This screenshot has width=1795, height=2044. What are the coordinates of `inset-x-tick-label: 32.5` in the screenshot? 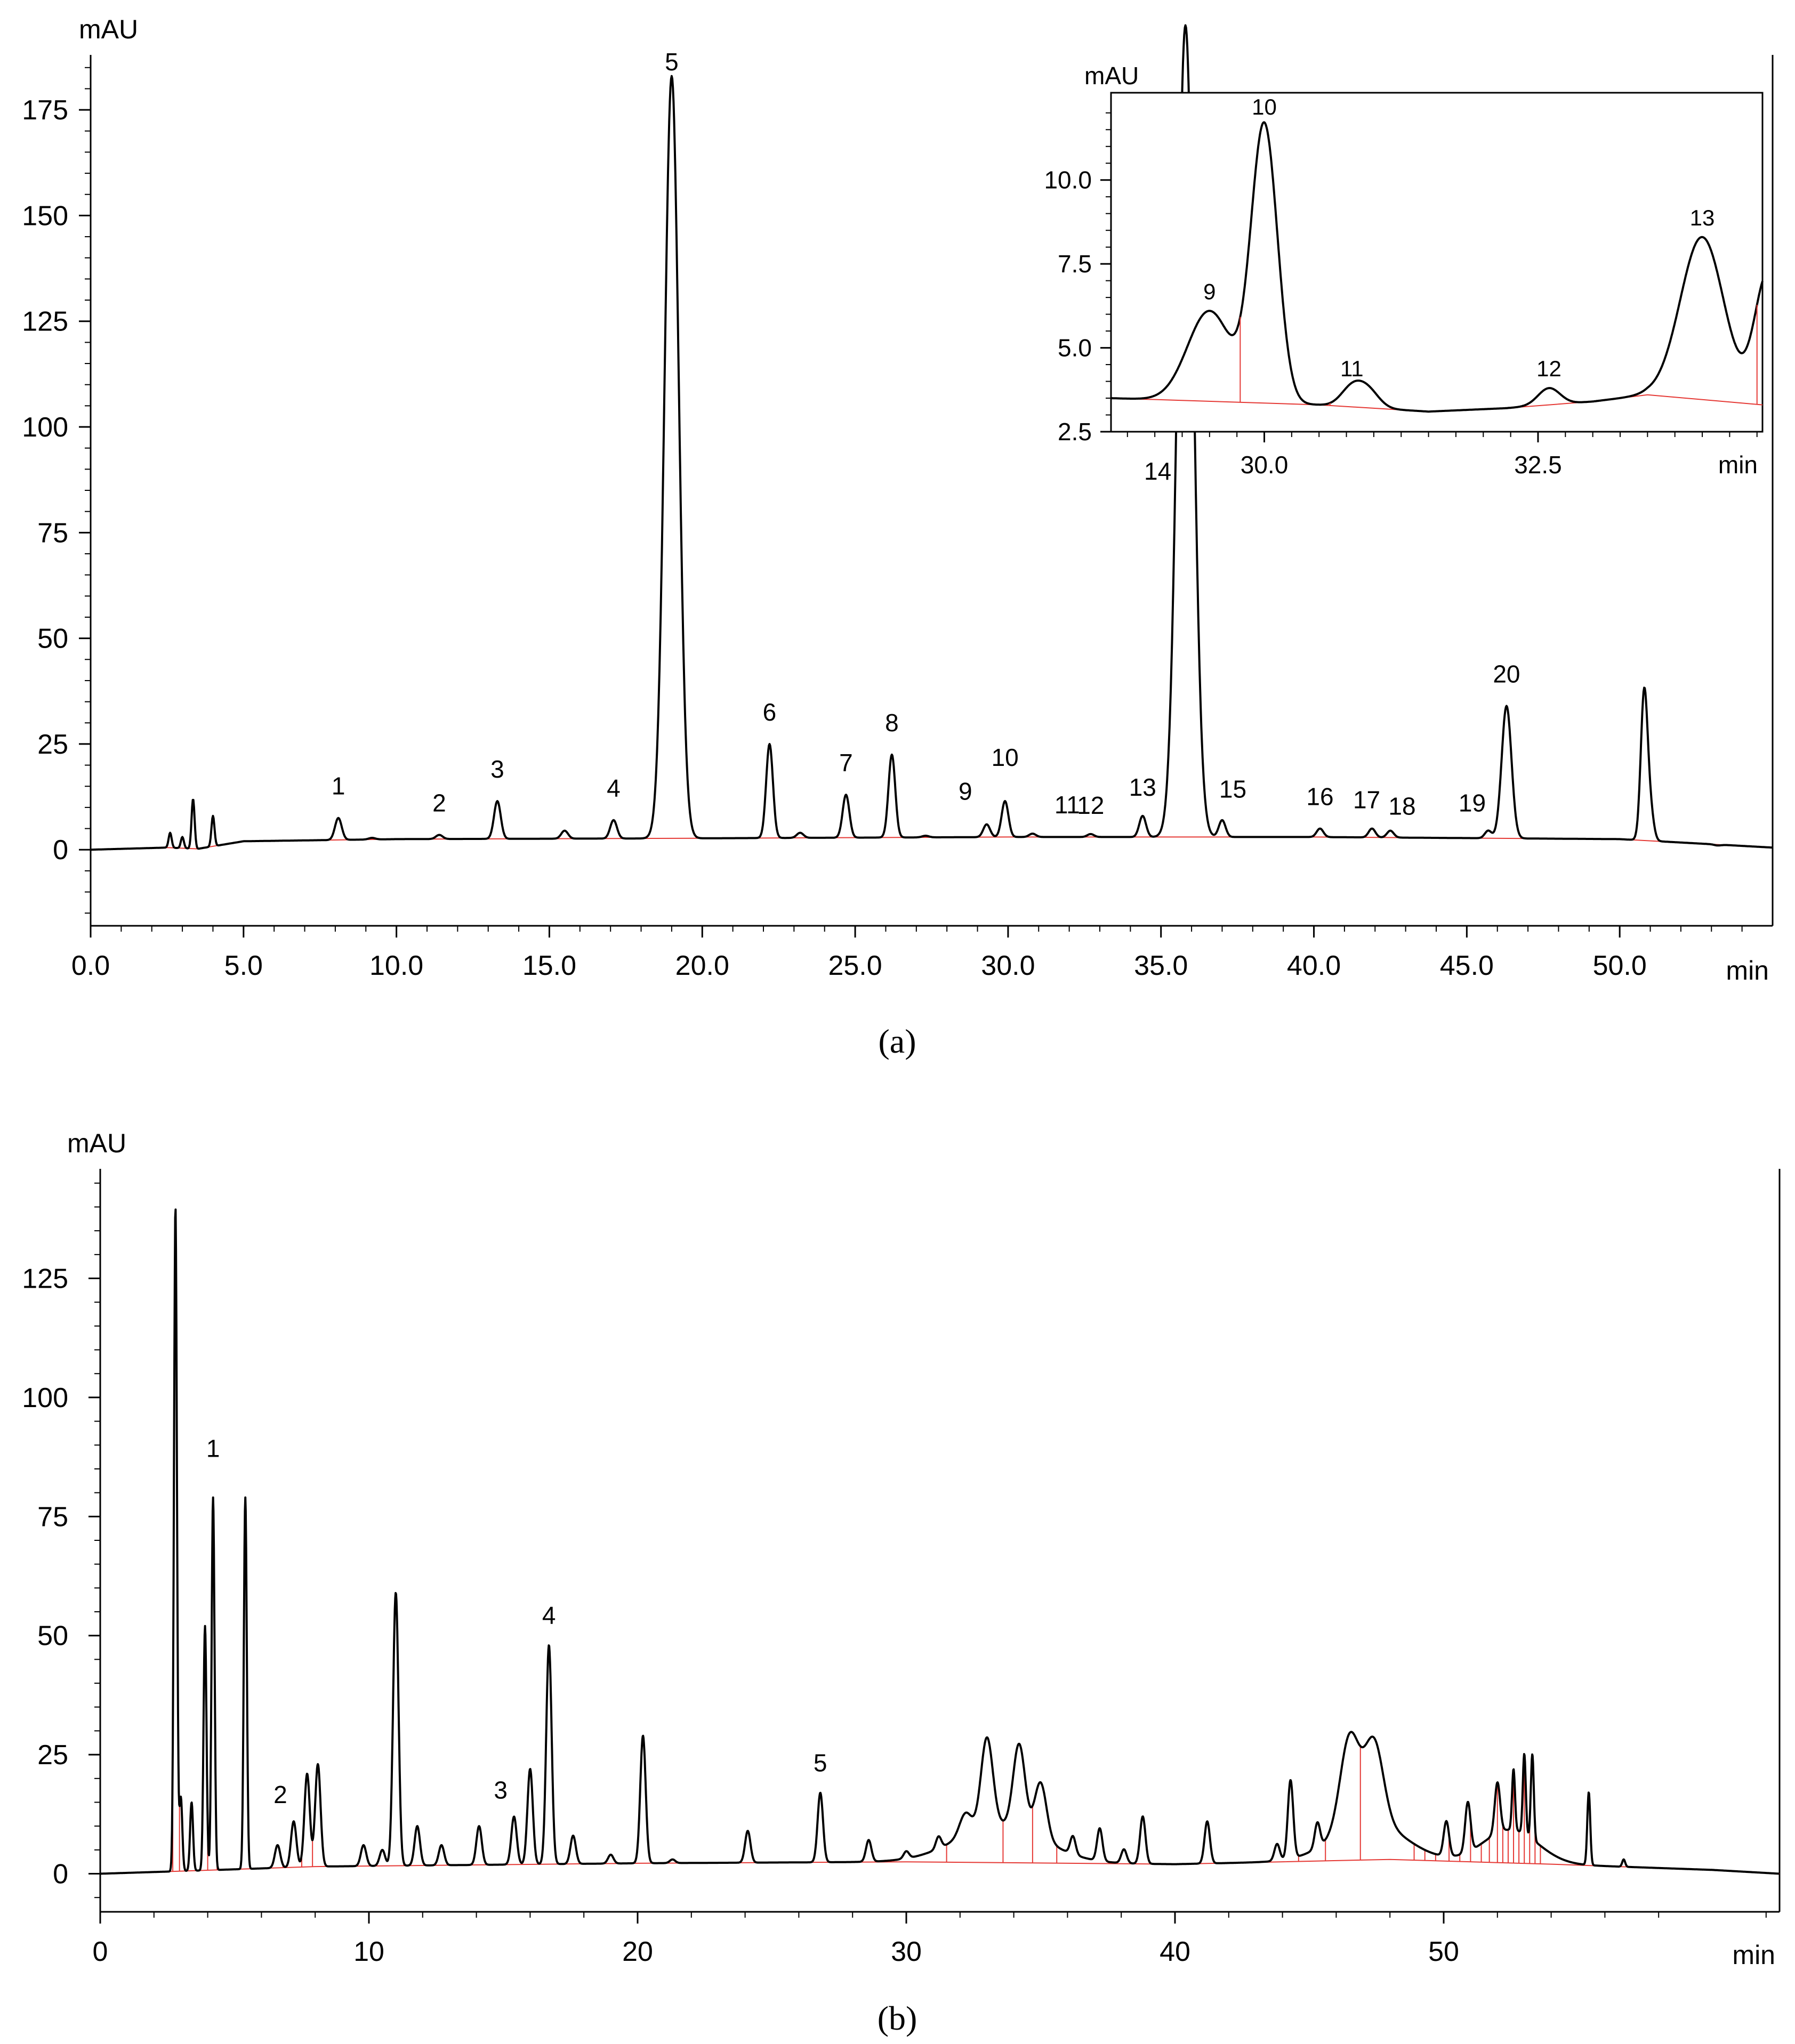 It's located at (1538, 465).